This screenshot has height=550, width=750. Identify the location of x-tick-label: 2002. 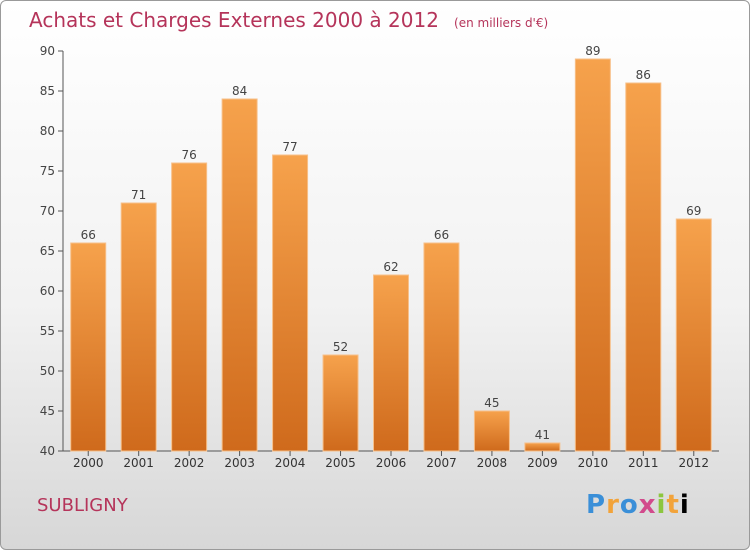
(189, 463).